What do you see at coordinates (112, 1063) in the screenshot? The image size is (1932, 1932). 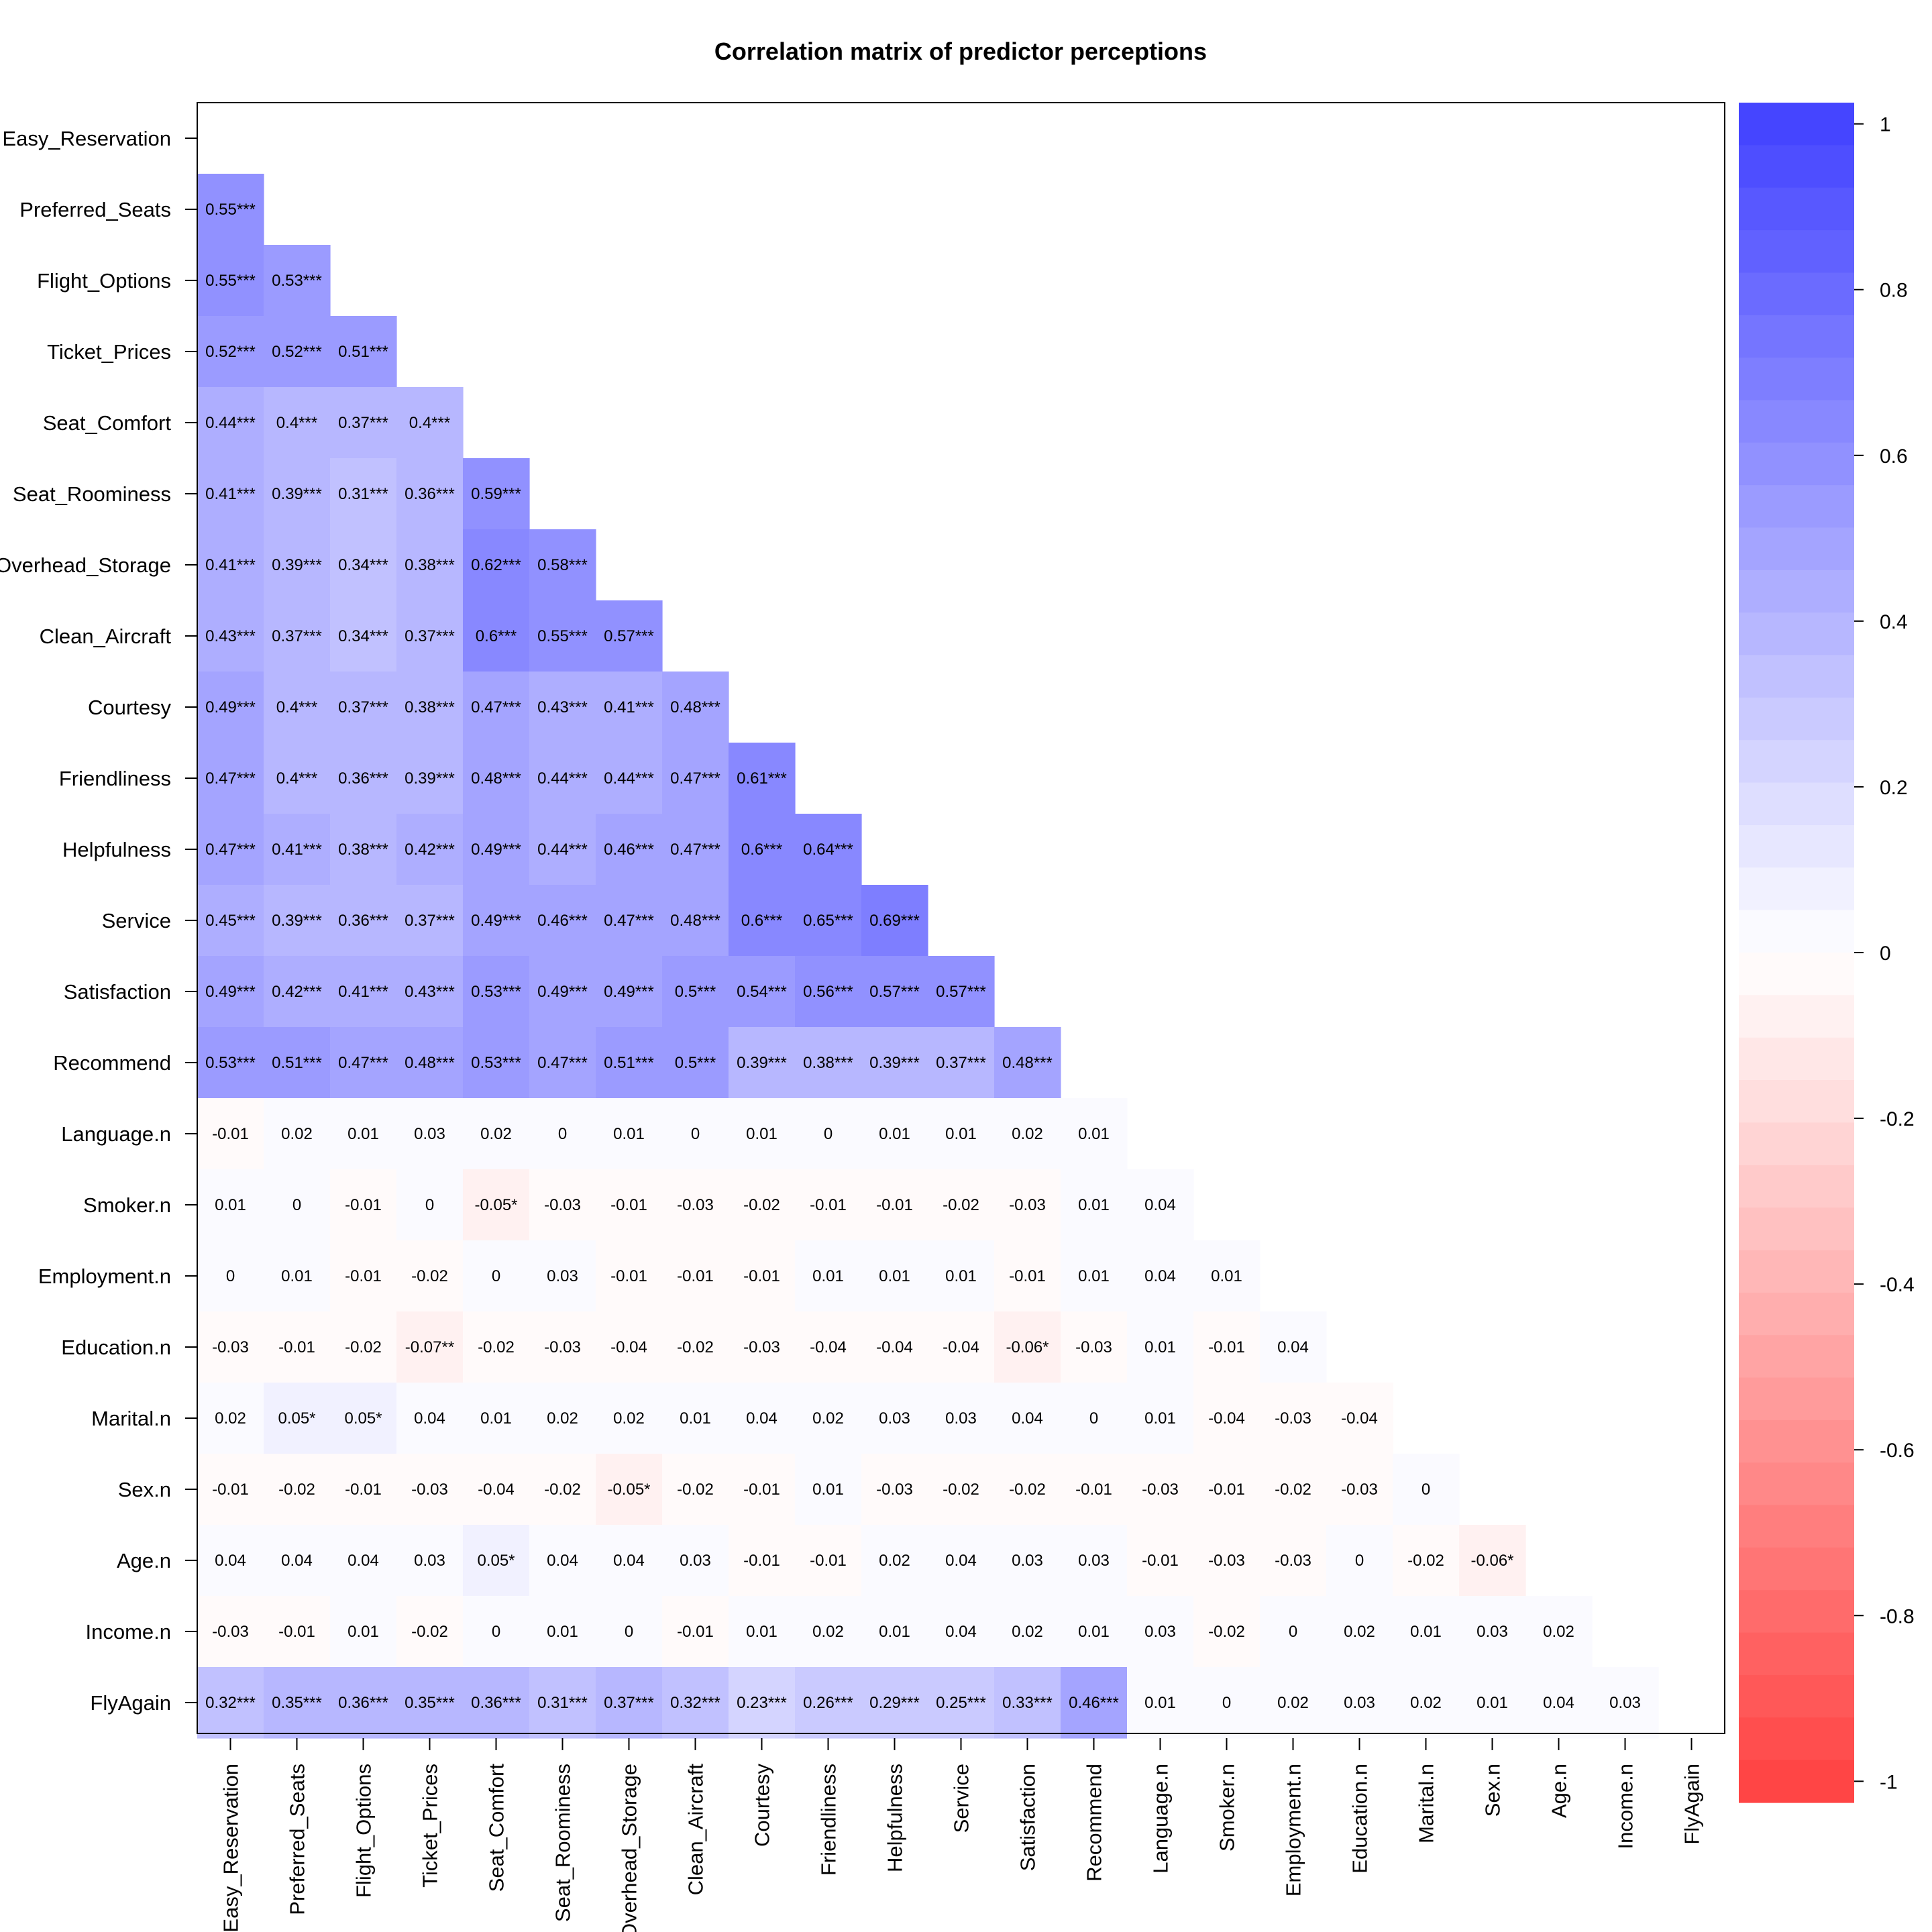 I see `row-label-Recommend: Recommend` at bounding box center [112, 1063].